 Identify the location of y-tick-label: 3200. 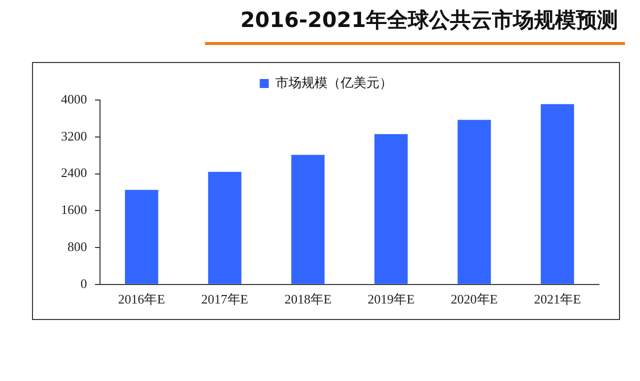
(74, 136).